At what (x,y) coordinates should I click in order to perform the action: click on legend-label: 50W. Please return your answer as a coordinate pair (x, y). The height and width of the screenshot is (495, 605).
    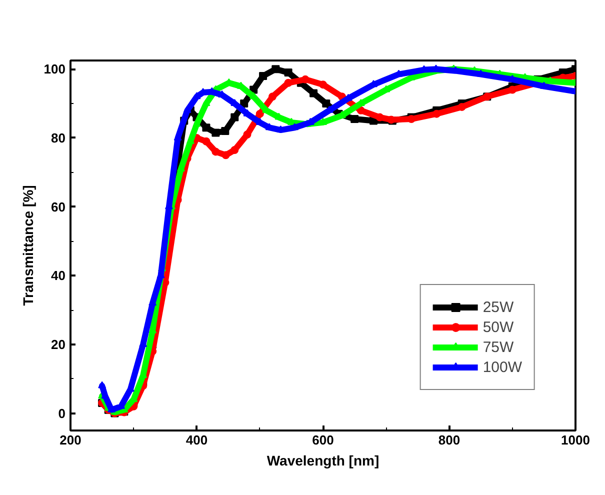
    Looking at the image, I should click on (498, 327).